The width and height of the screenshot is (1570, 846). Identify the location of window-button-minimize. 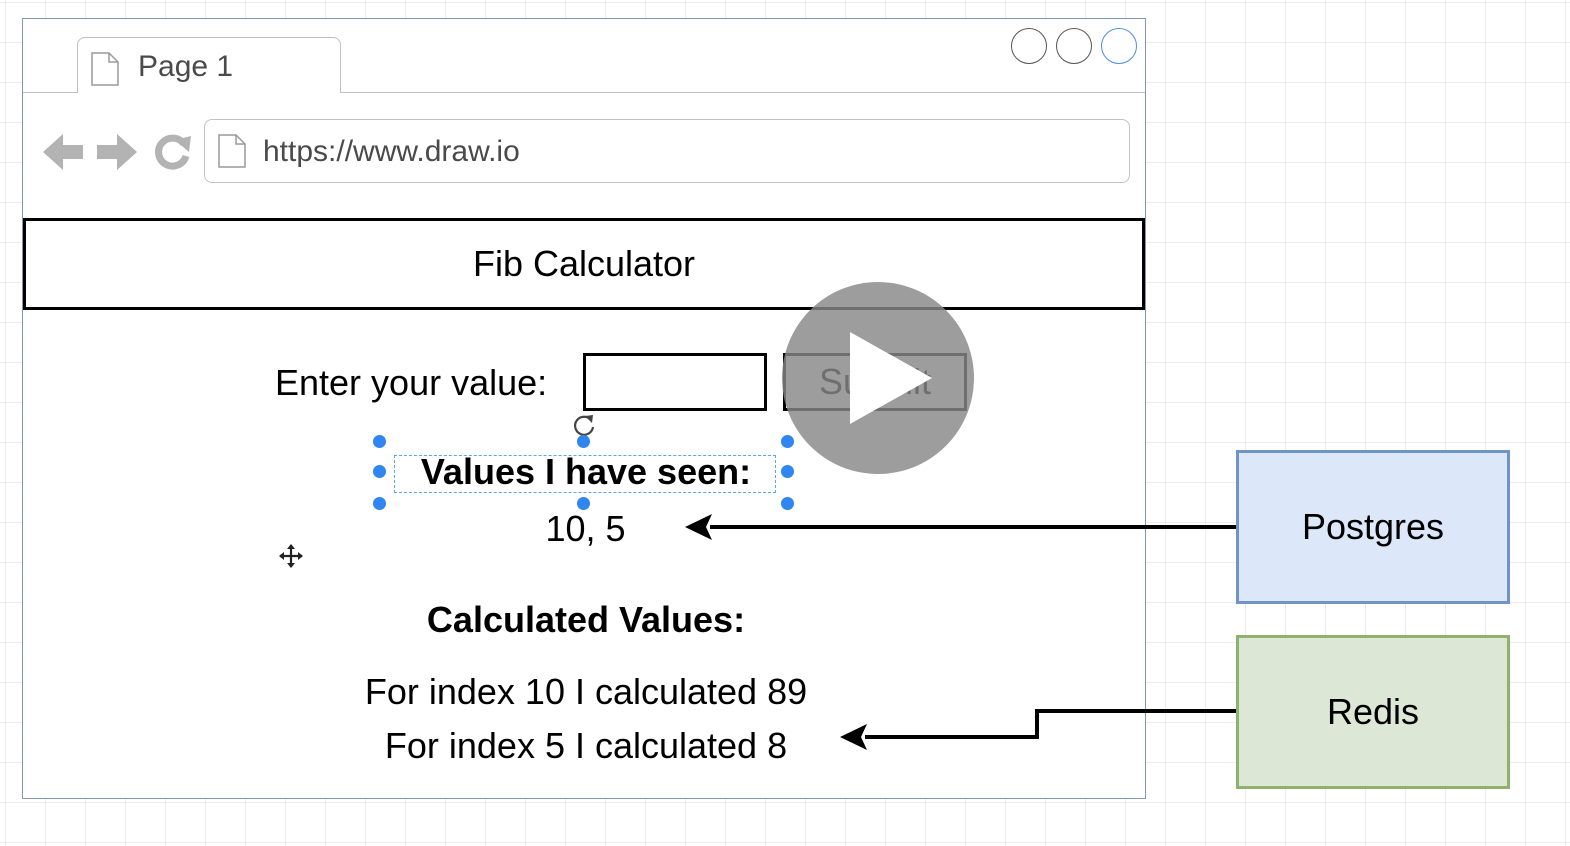
(1029, 46).